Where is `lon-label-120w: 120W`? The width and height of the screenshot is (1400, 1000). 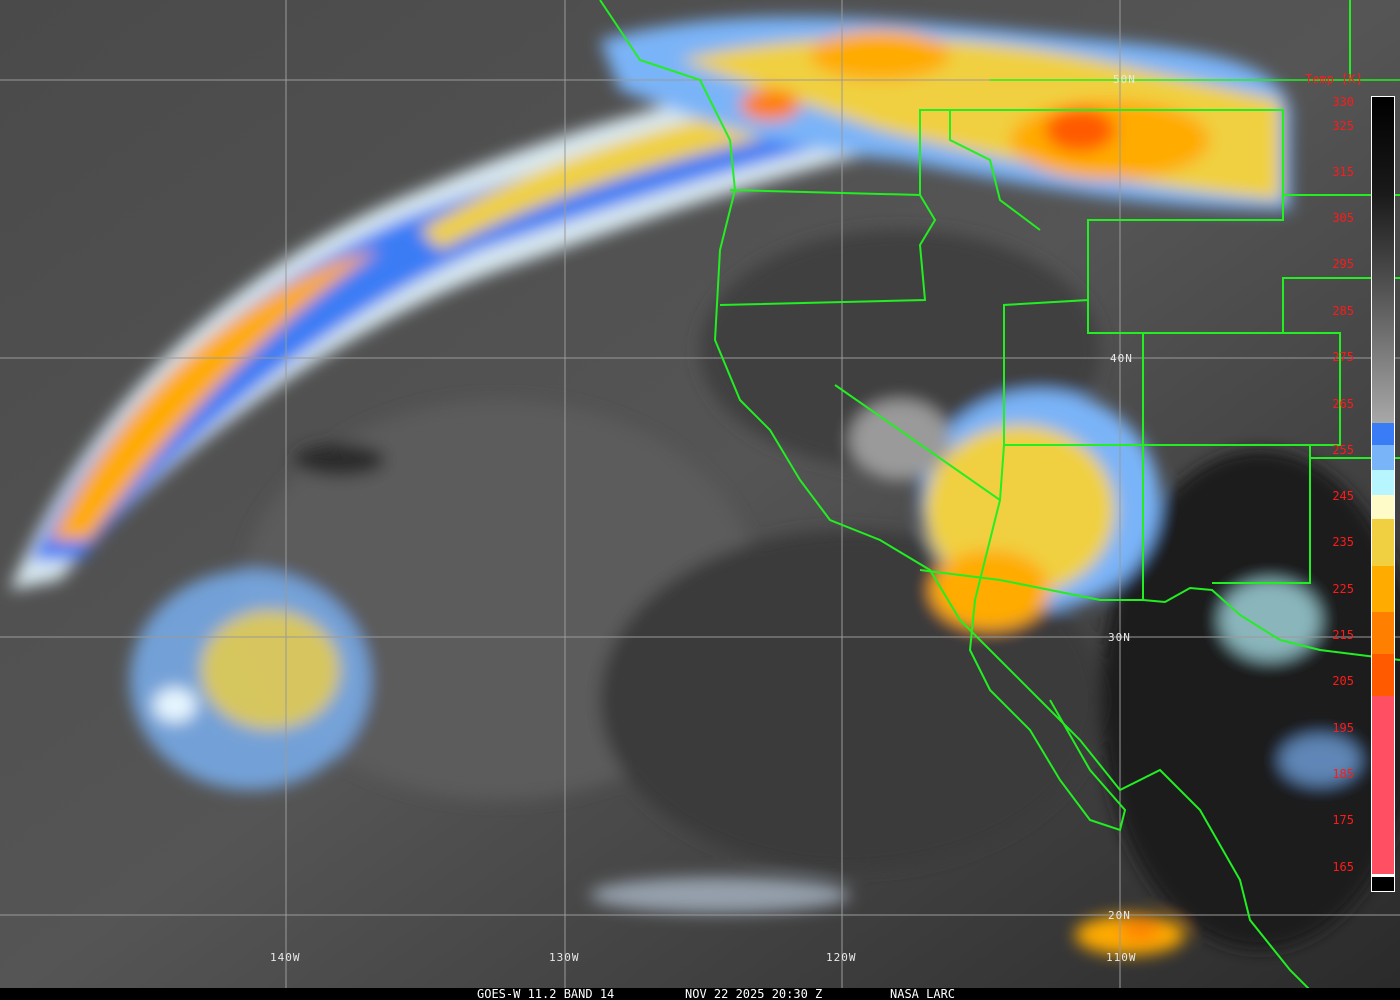
lon-label-120w: 120W is located at coordinates (841, 957).